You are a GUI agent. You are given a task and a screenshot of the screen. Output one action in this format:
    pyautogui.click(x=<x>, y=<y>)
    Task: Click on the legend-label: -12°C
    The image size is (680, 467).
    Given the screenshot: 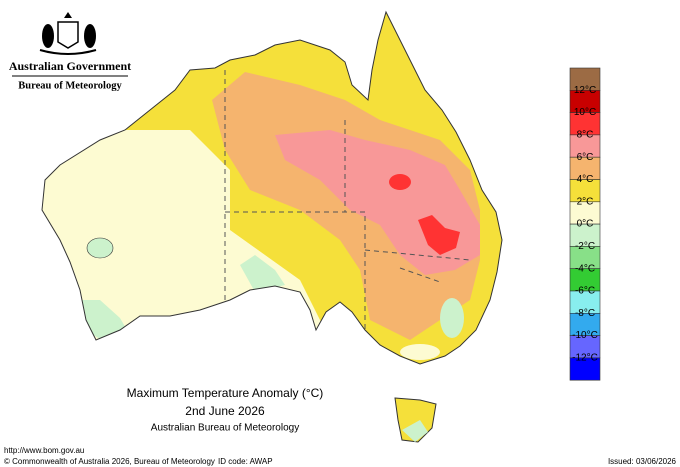 What is the action you would take?
    pyautogui.click(x=585, y=358)
    